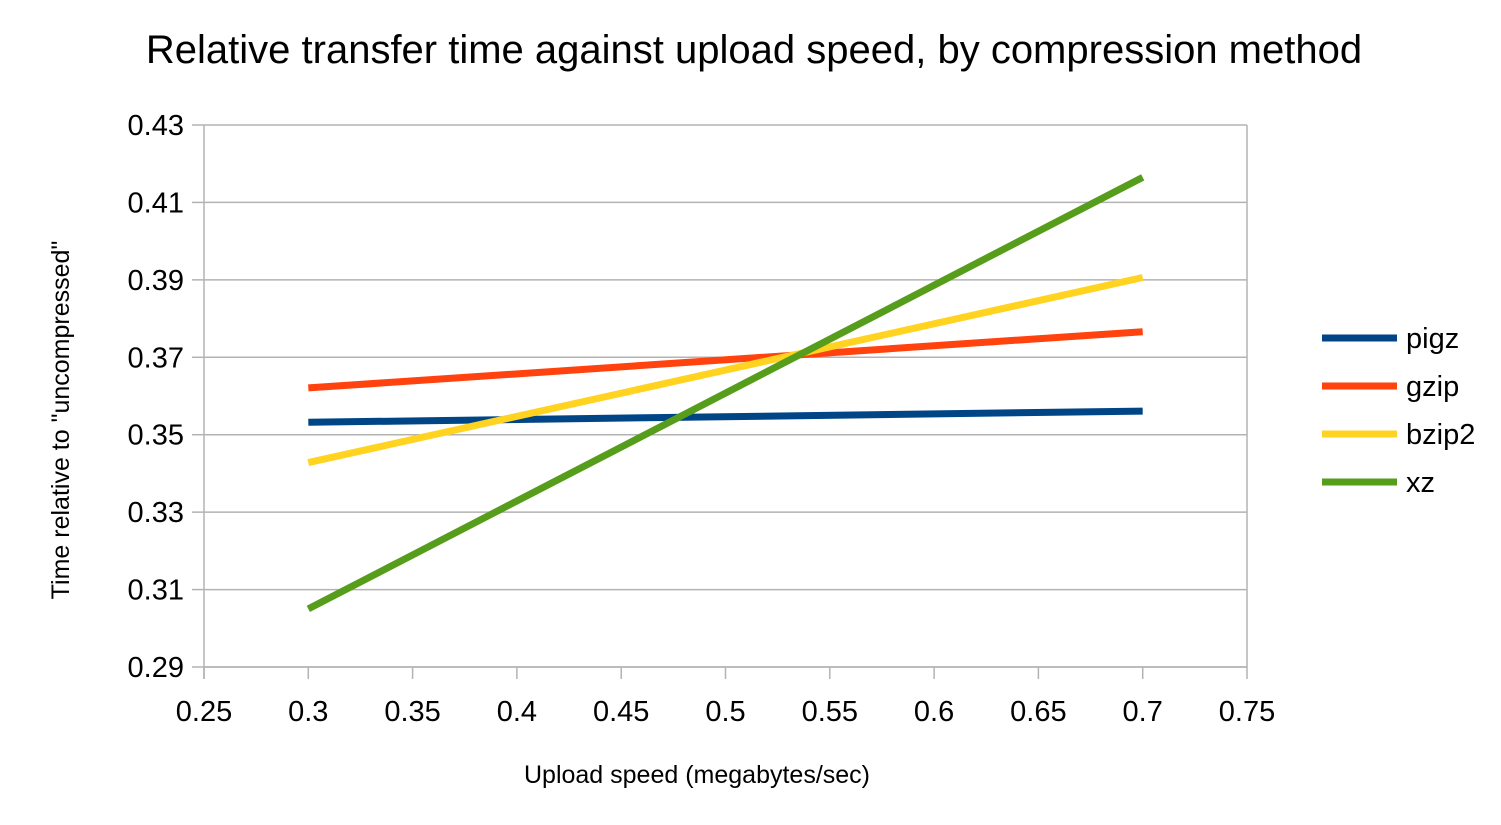 This screenshot has height=825, width=1501. I want to click on x-tick-label: 0.25, so click(204, 712).